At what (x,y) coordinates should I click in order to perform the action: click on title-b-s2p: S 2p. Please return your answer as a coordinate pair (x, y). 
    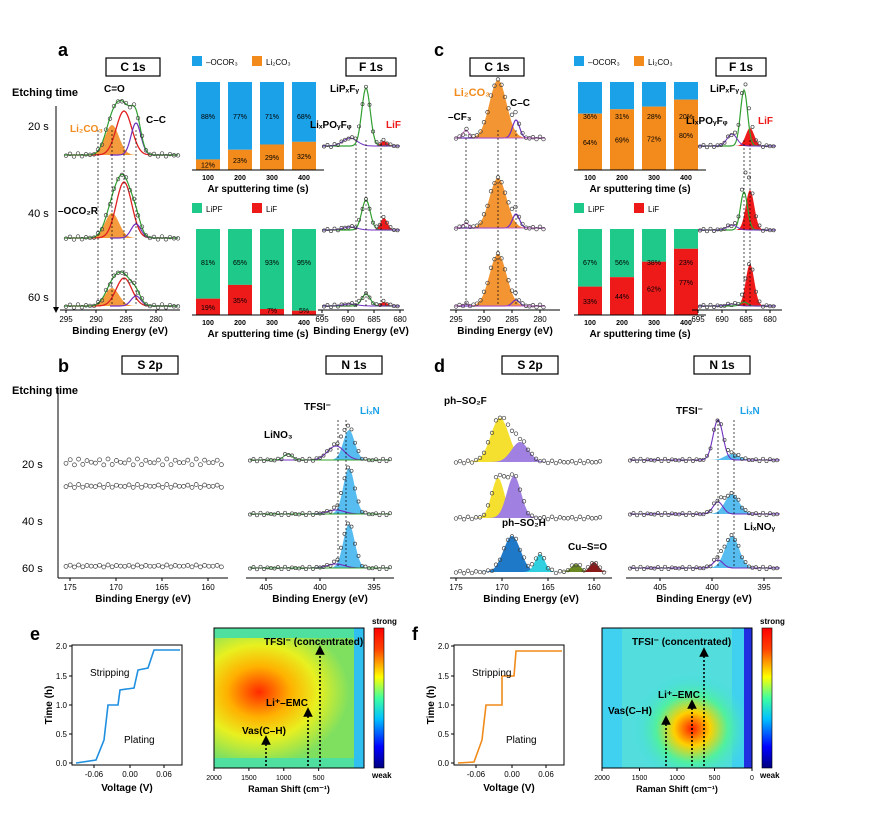
    Looking at the image, I should click on (149, 365).